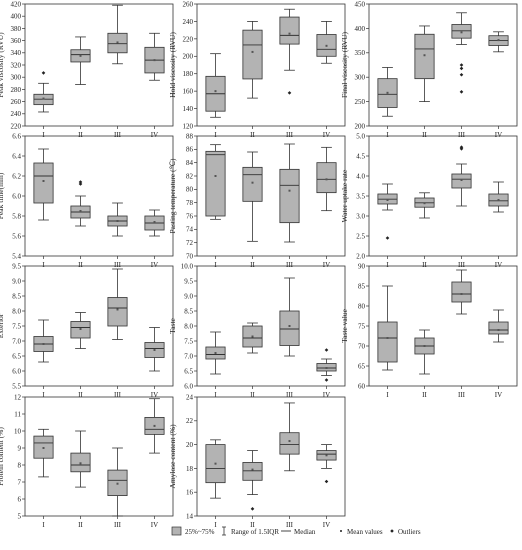 Image resolution: width=522 pixels, height=550 pixels. What do you see at coordinates (176, 531) in the screenshot?
I see `legend-box-swatch` at bounding box center [176, 531].